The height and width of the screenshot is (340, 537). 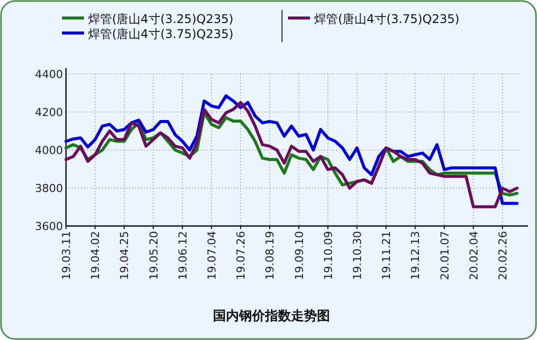 I want to click on x-tick-label: 19.03.11, so click(x=66, y=255).